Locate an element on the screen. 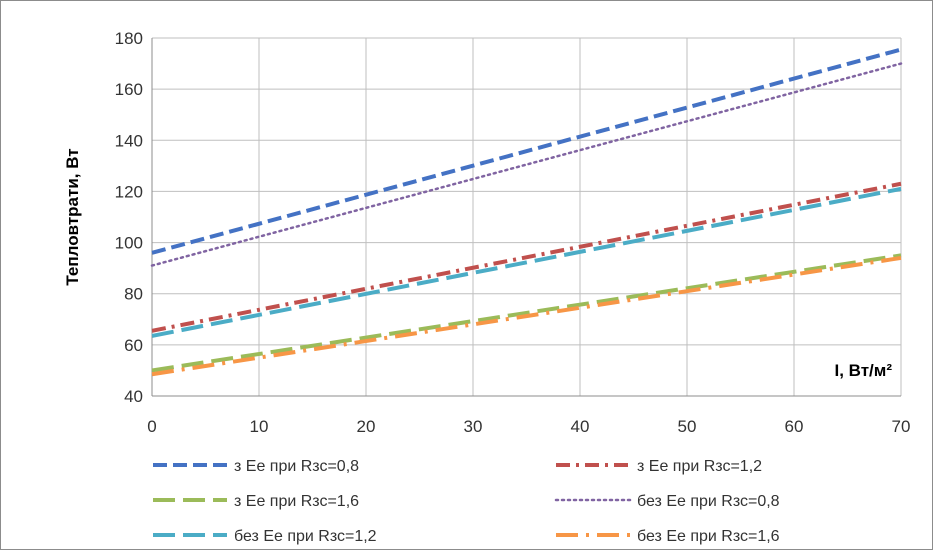 This screenshot has width=933, height=550. x-tick-label: 0 is located at coordinates (151, 426).